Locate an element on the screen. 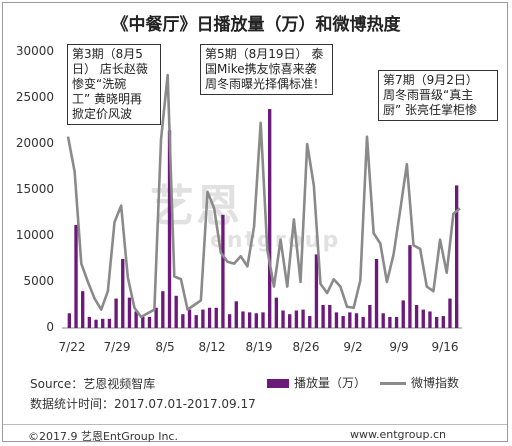  legend-line-swatch is located at coordinates (393, 383).